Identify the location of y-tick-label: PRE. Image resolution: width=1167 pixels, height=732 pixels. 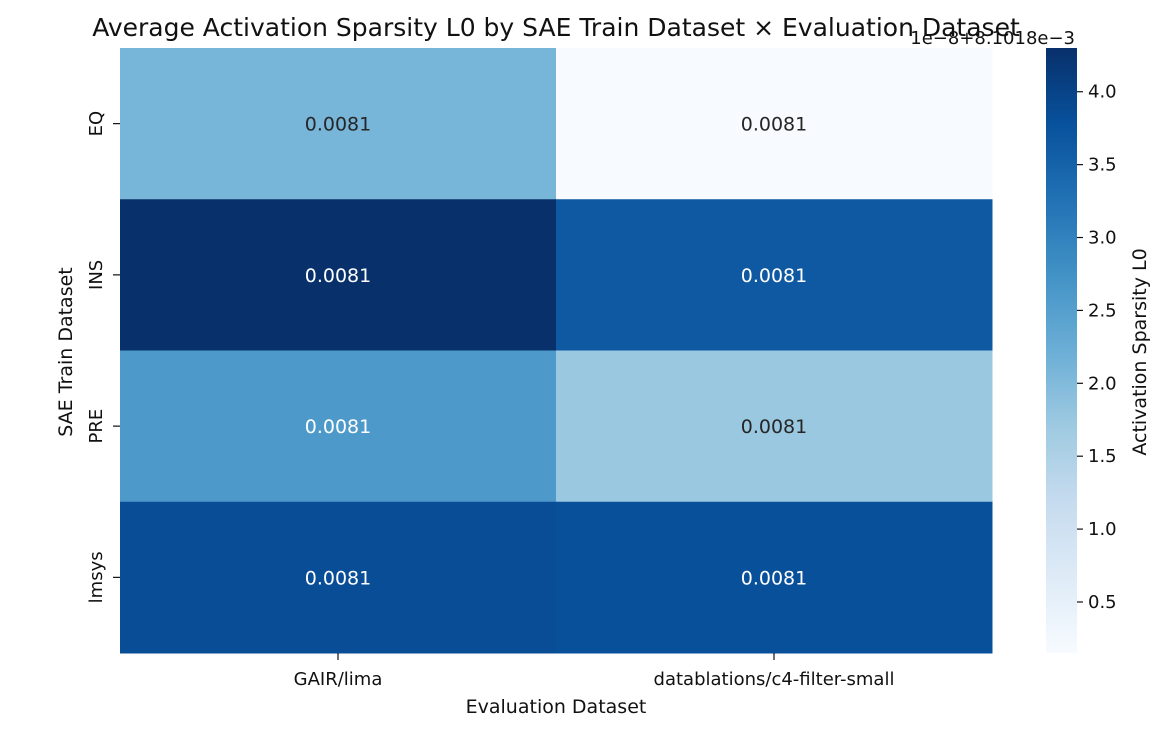
(96, 426).